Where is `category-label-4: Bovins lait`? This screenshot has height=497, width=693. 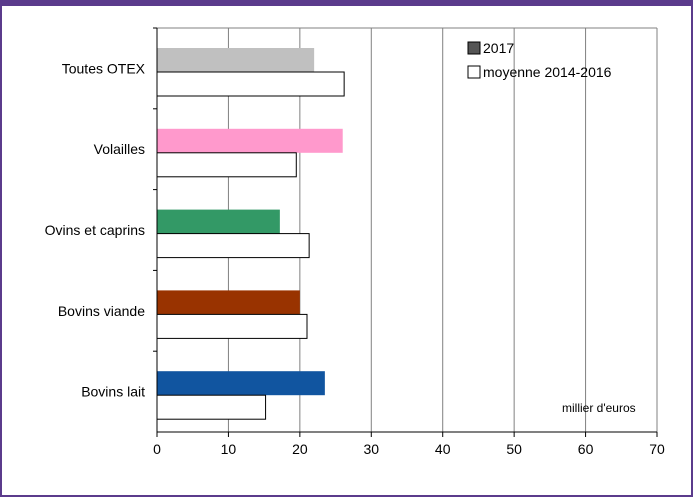
category-label-4: Bovins lait is located at coordinates (113, 392).